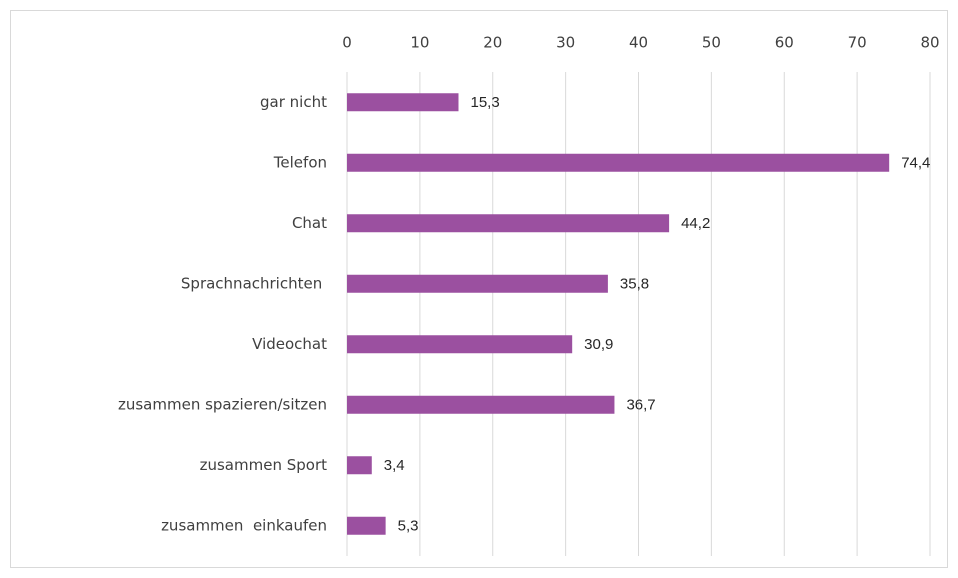  I want to click on x-tick-label: 20, so click(492, 43).